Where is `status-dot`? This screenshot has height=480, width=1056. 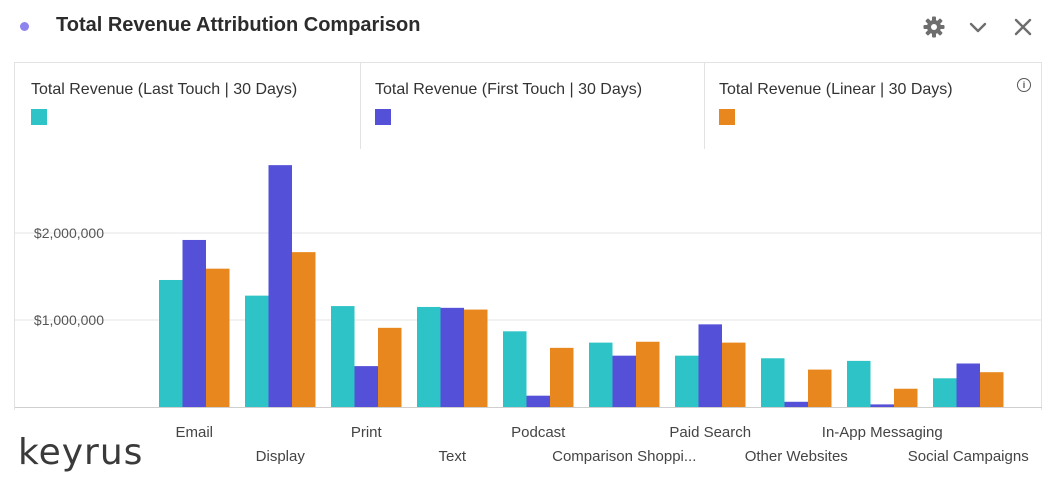 status-dot is located at coordinates (24, 26).